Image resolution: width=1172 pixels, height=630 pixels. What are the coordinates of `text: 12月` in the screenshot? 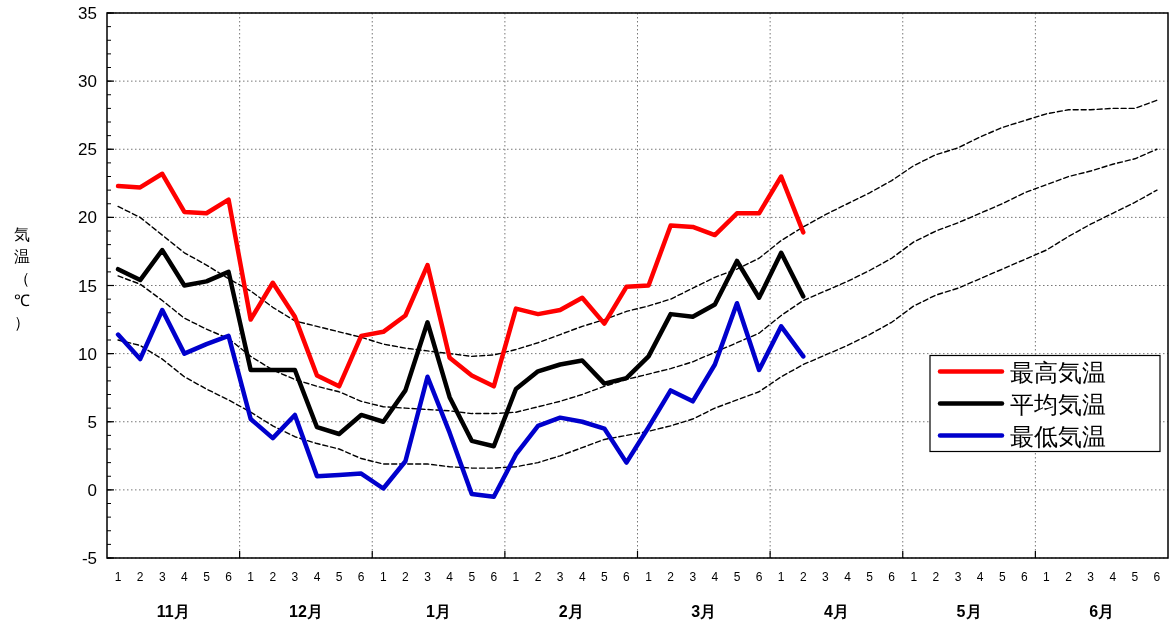 It's located at (306, 611).